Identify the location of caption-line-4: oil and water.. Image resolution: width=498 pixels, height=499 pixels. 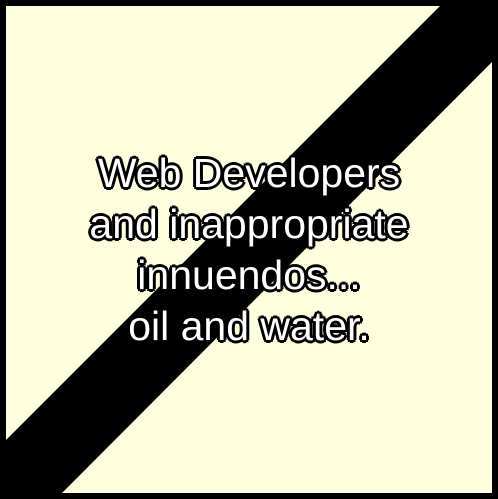
(249, 326).